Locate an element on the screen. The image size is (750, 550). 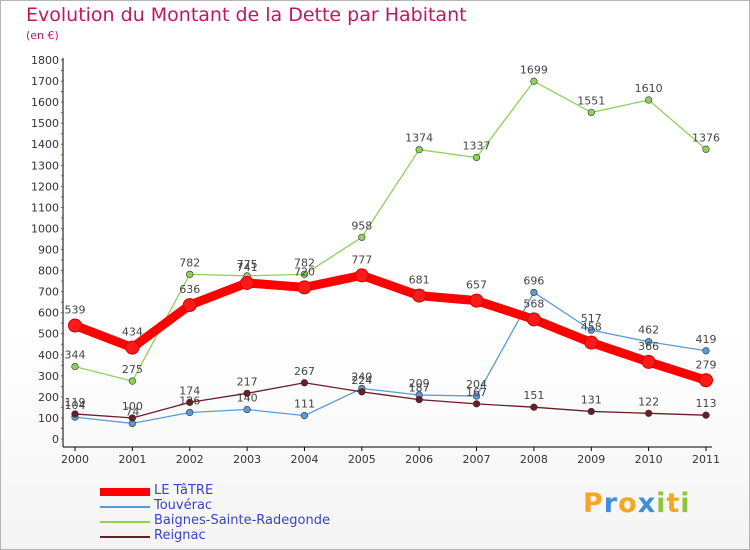
x-tick-label: 2006 is located at coordinates (419, 459).